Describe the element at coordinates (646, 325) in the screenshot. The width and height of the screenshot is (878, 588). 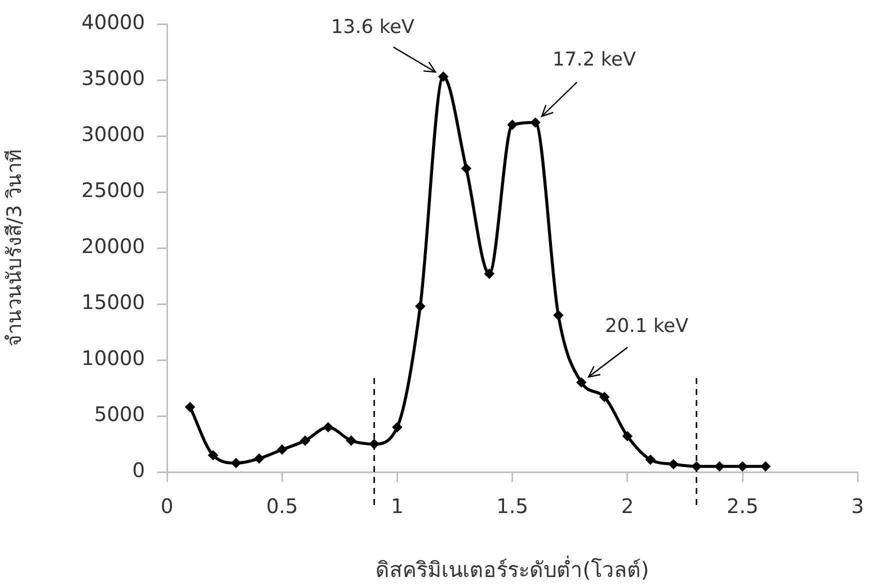
I see `annotation: 20.1 keV` at that location.